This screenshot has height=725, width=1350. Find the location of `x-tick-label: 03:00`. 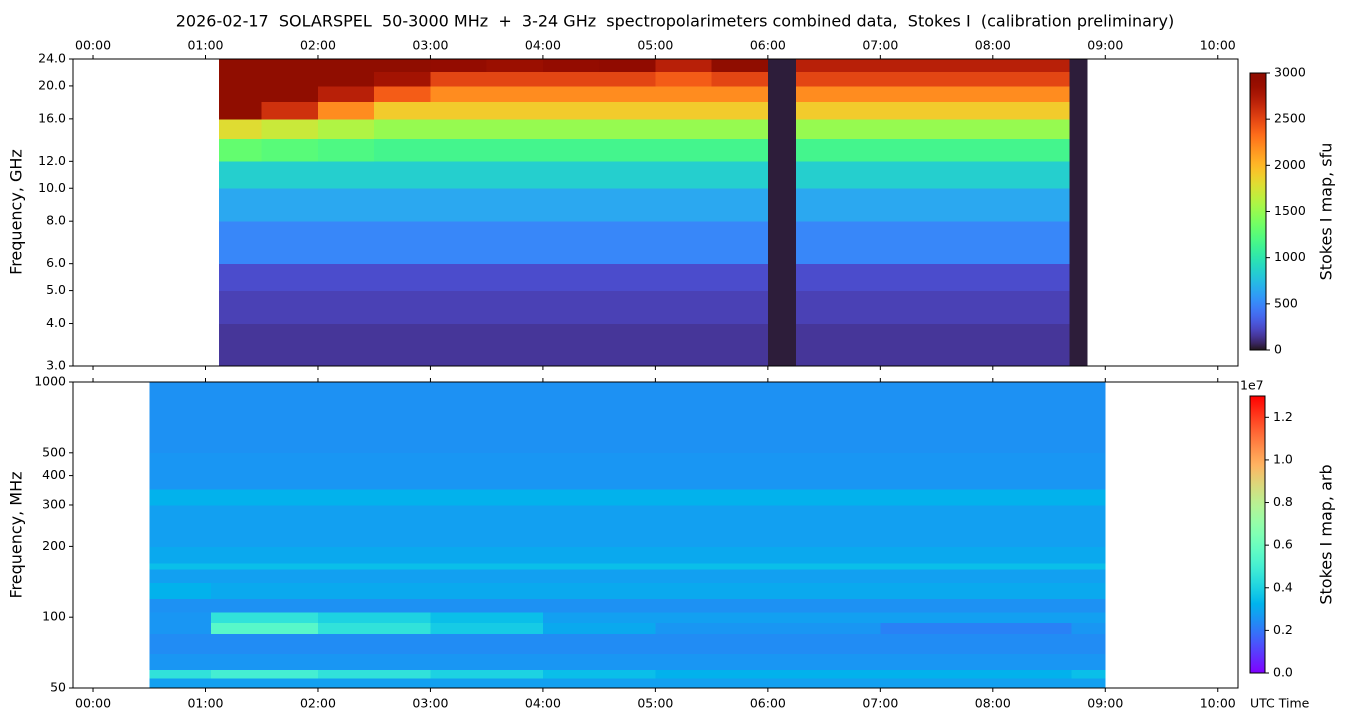

x-tick-label: 03:00 is located at coordinates (430, 45).